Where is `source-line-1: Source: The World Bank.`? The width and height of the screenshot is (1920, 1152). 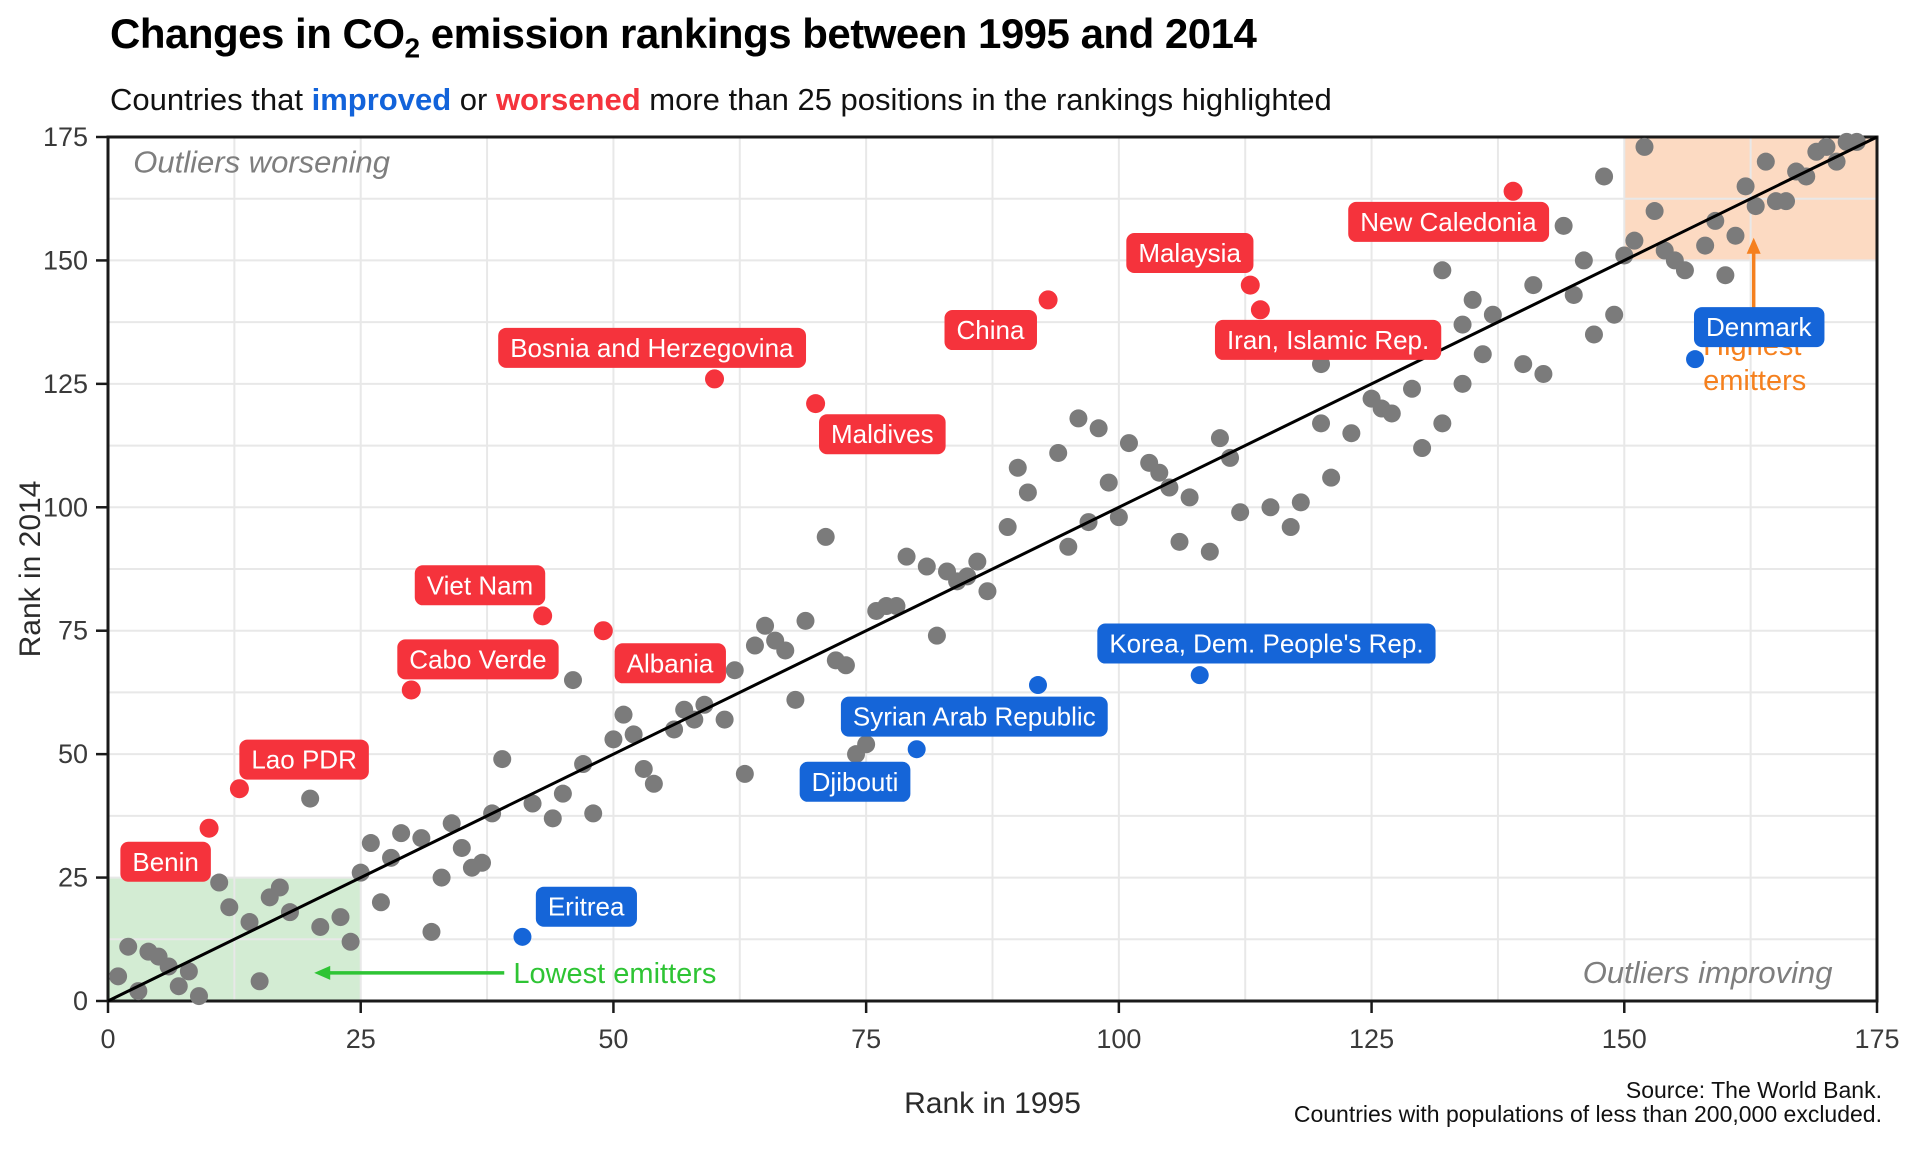
source-line-1: Source: The World Bank. is located at coordinates (1753, 1090).